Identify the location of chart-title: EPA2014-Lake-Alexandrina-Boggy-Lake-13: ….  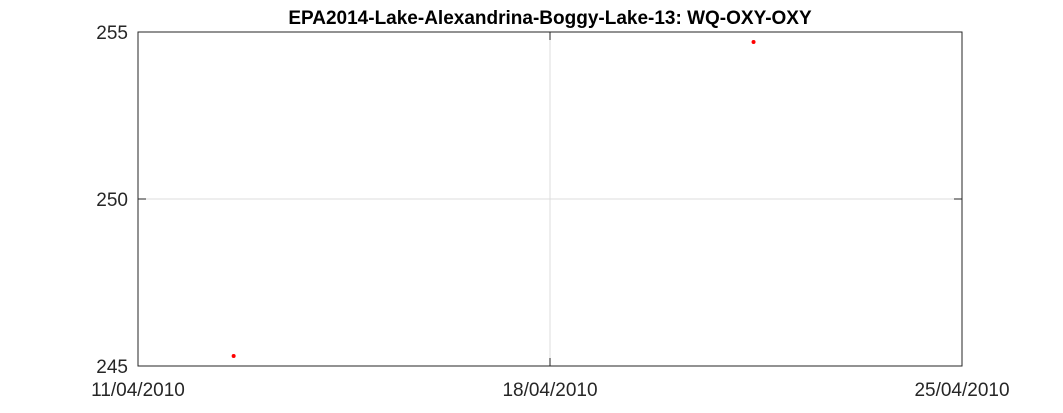
(550, 18).